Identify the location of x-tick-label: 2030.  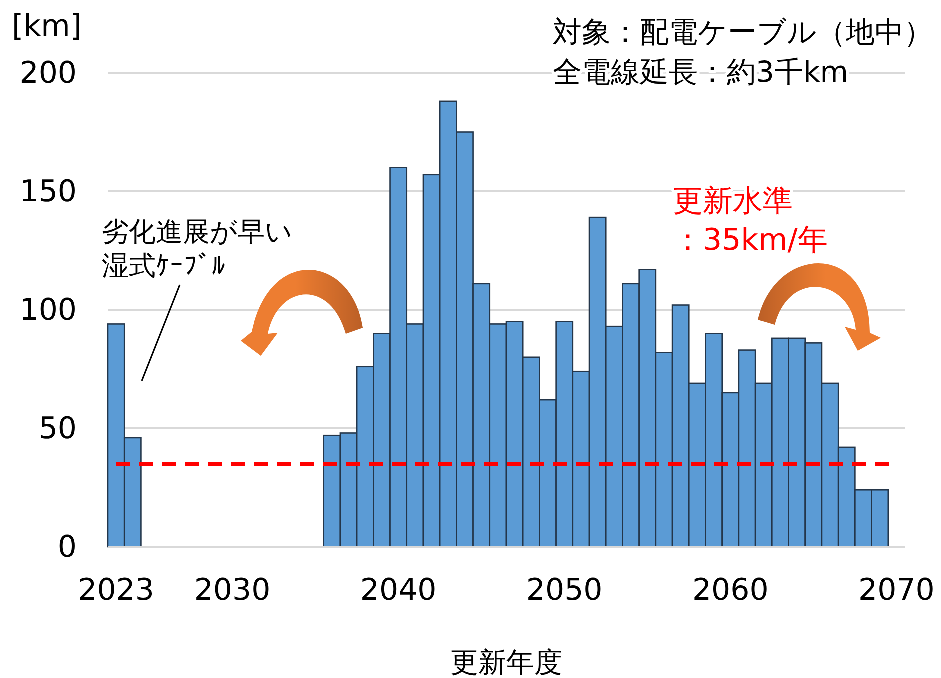
(232, 590).